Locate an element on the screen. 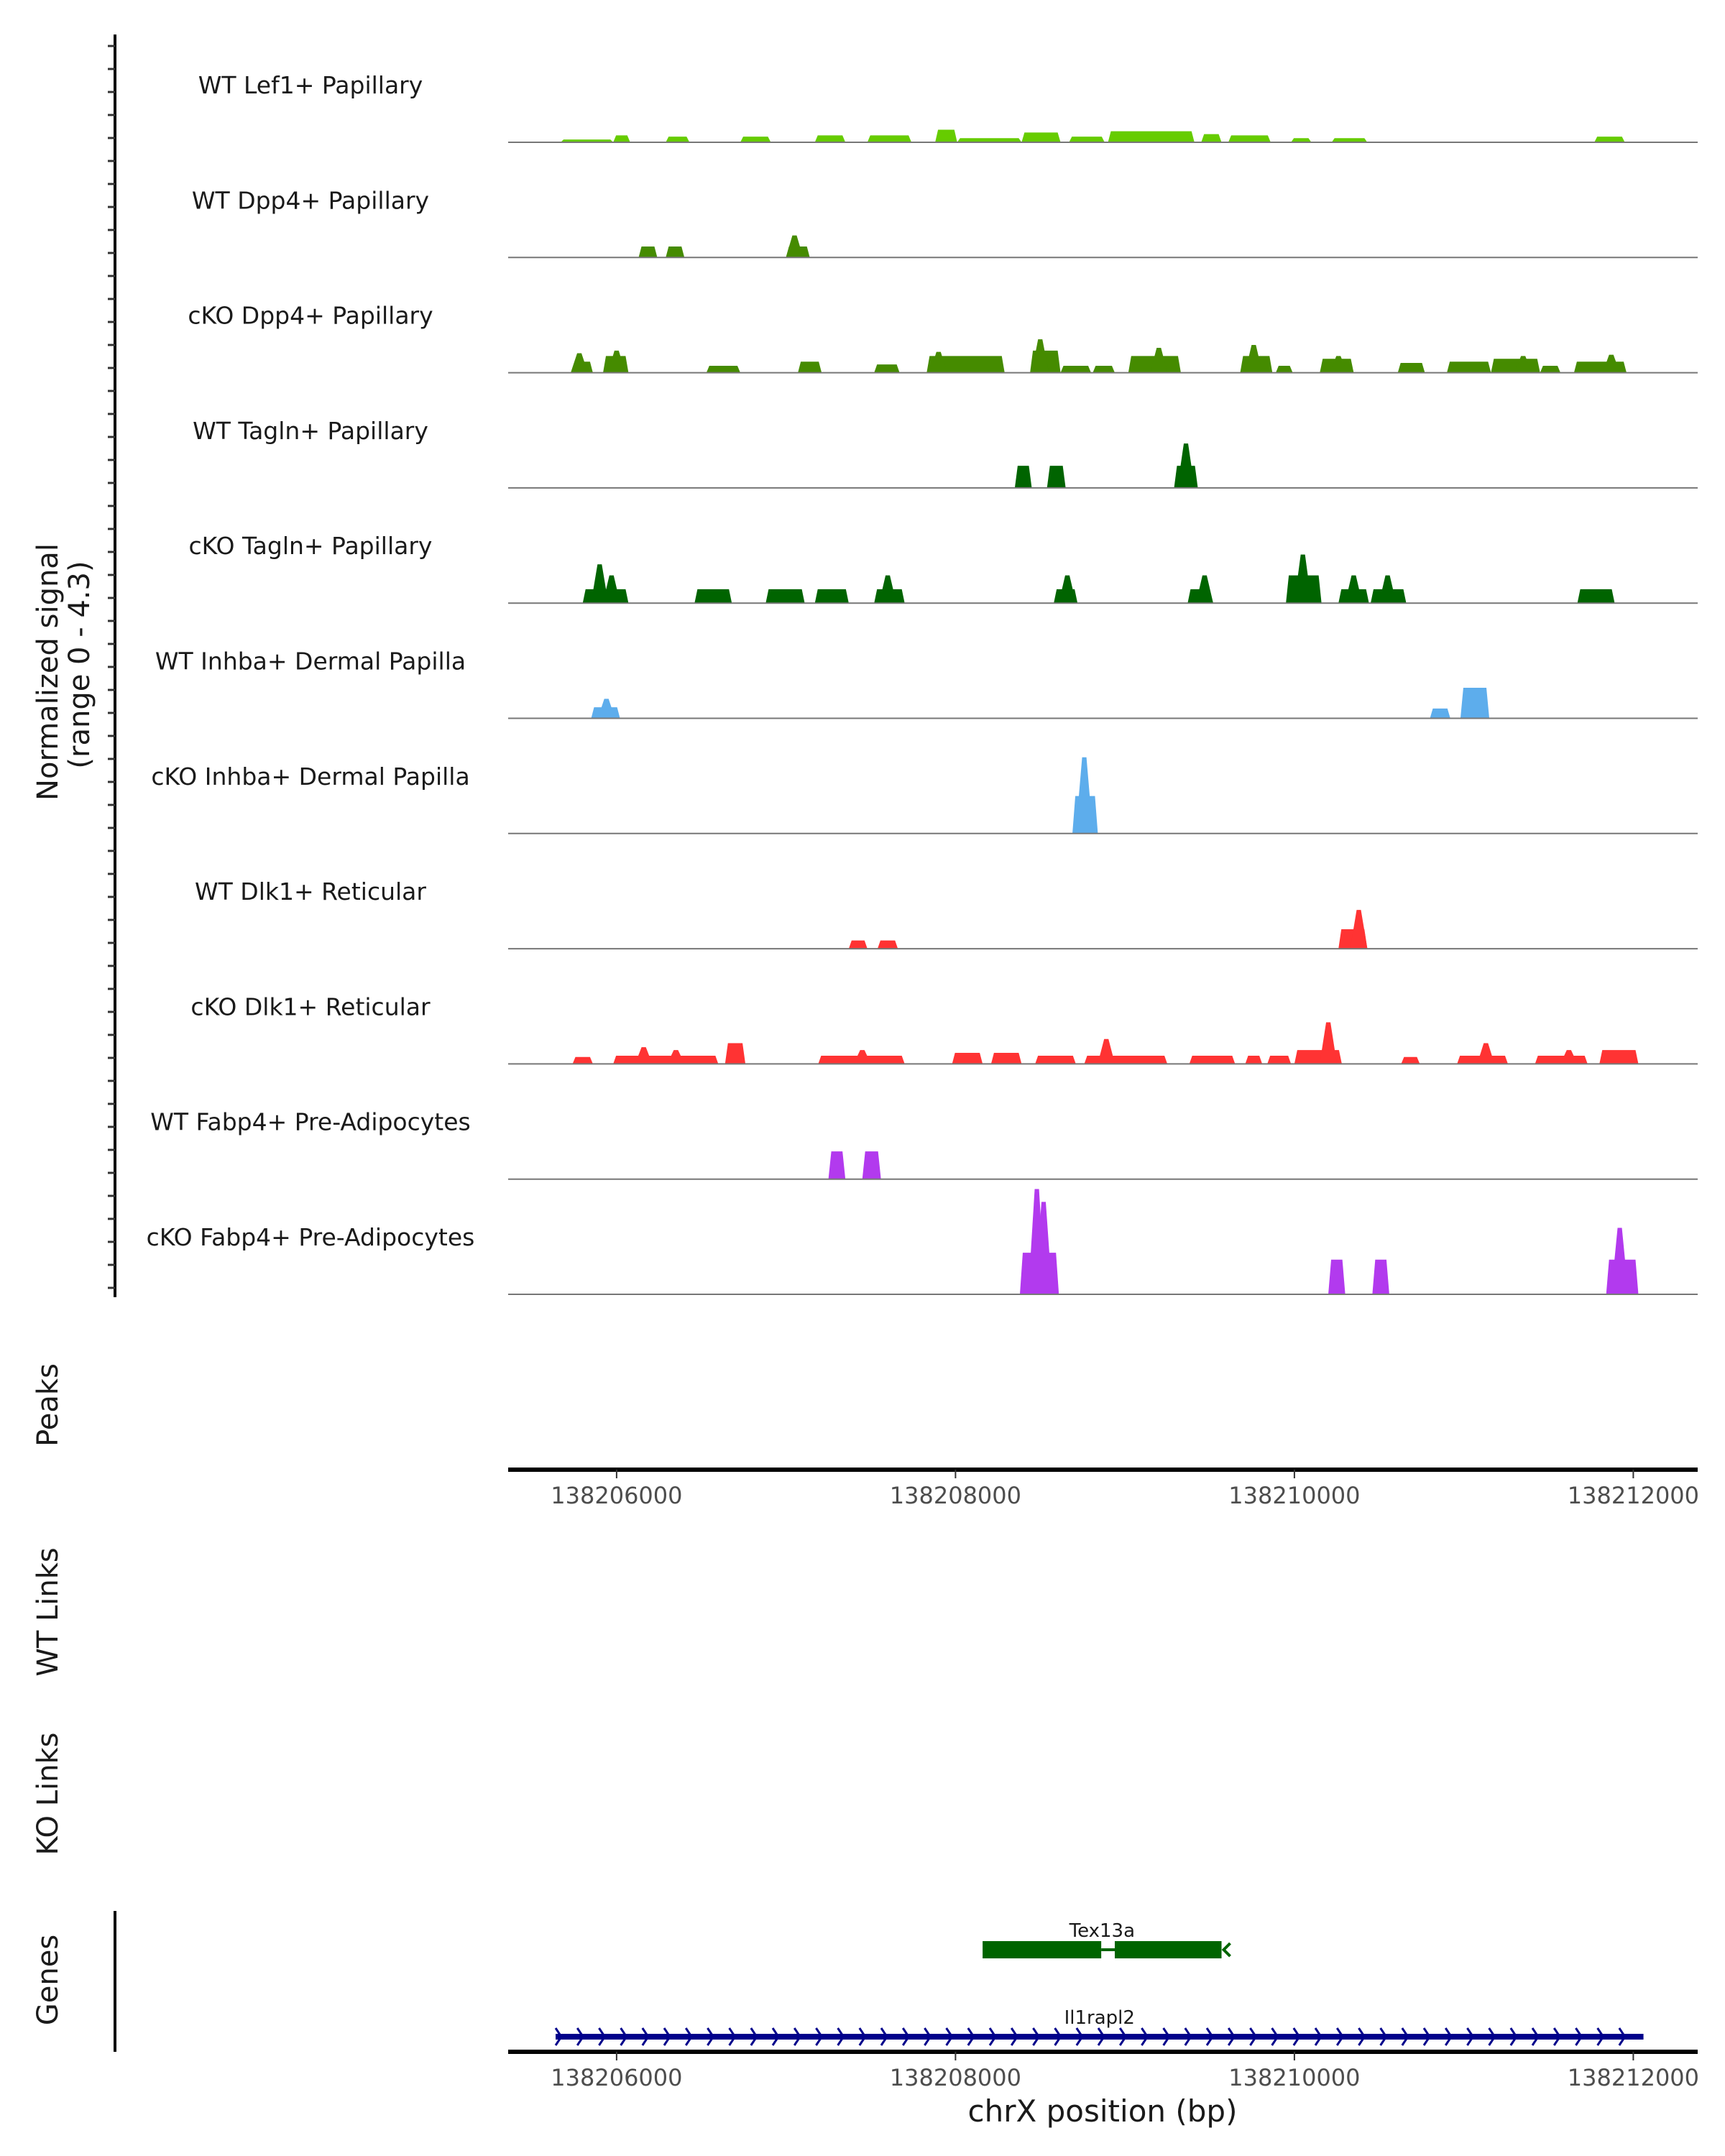  ko-links-label: KO Links is located at coordinates (48, 1794).